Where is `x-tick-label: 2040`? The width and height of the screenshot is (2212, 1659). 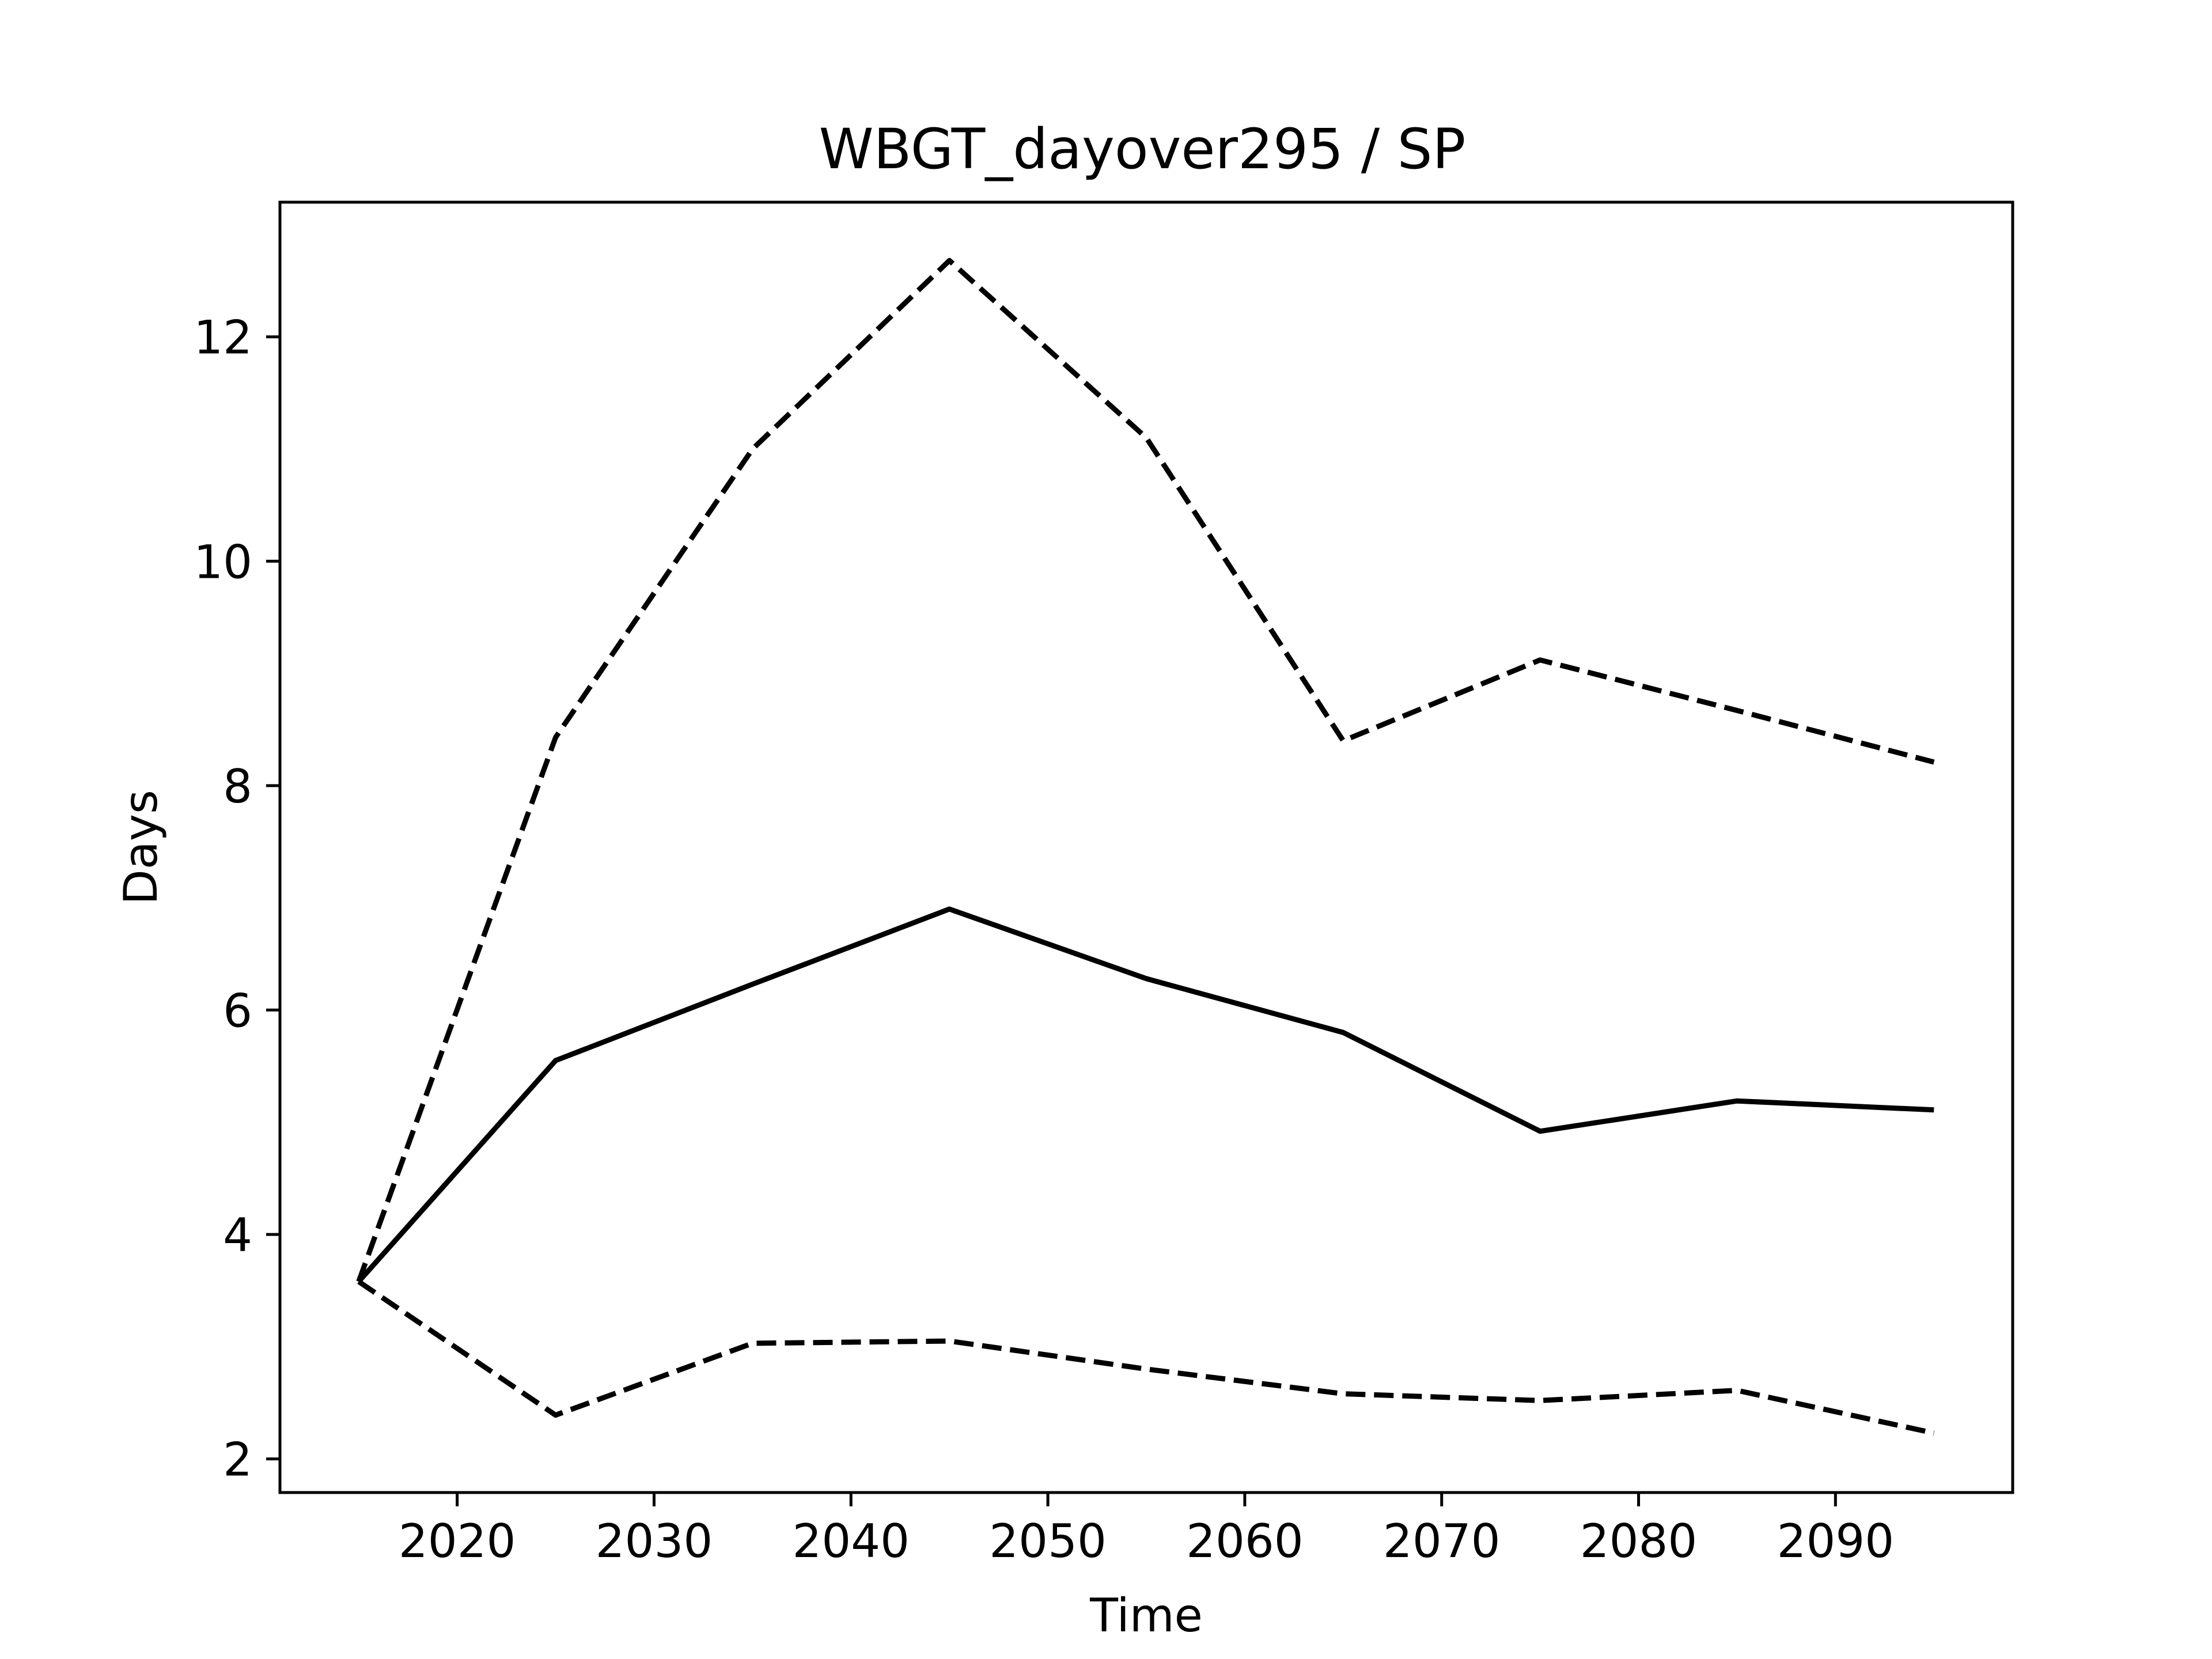 x-tick-label: 2040 is located at coordinates (851, 1541).